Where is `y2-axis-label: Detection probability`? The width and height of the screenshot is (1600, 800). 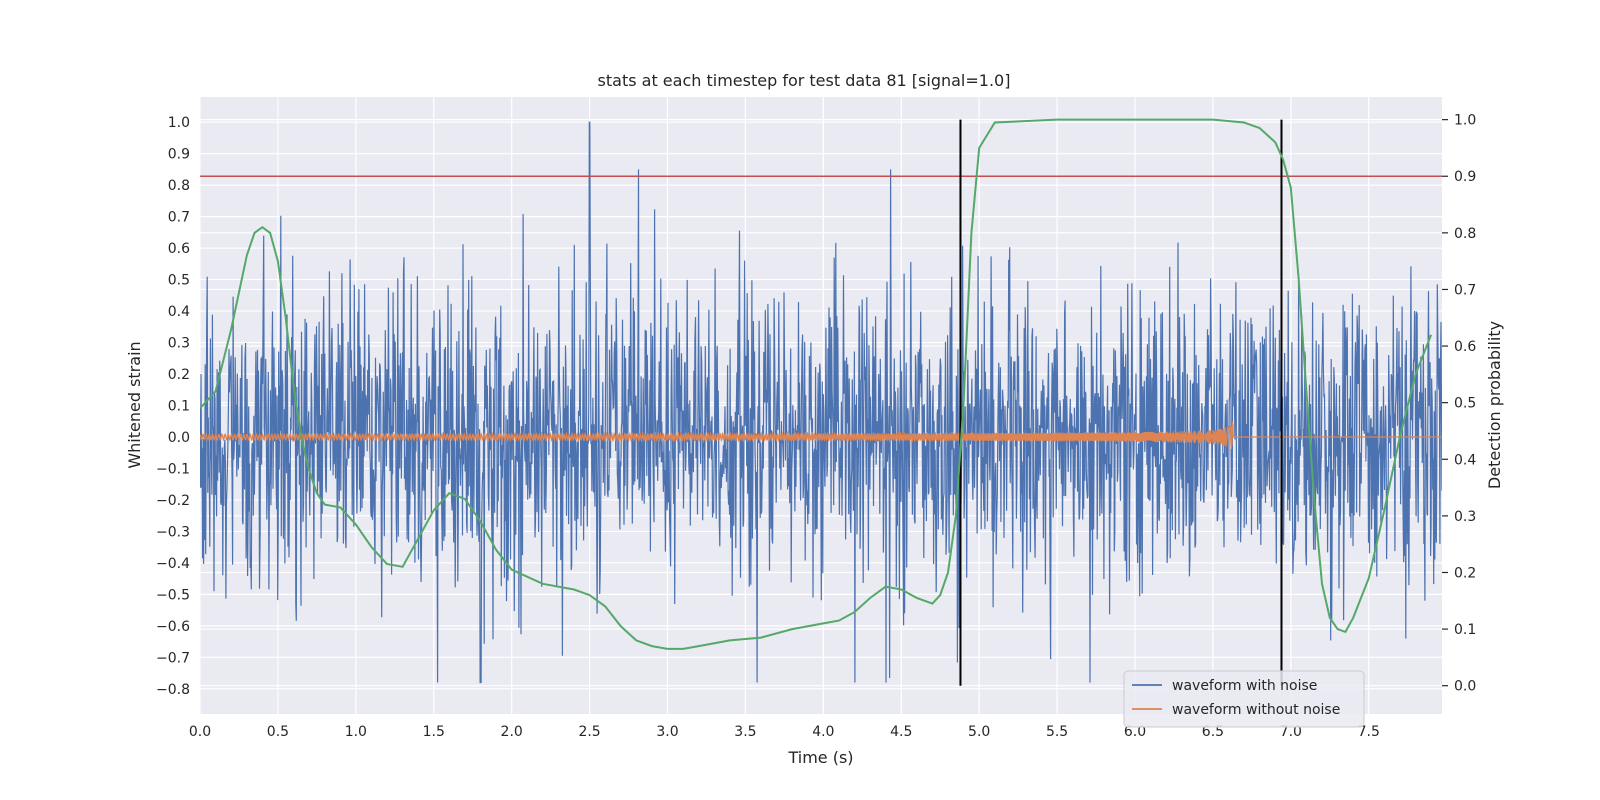 y2-axis-label: Detection probability is located at coordinates (1494, 405).